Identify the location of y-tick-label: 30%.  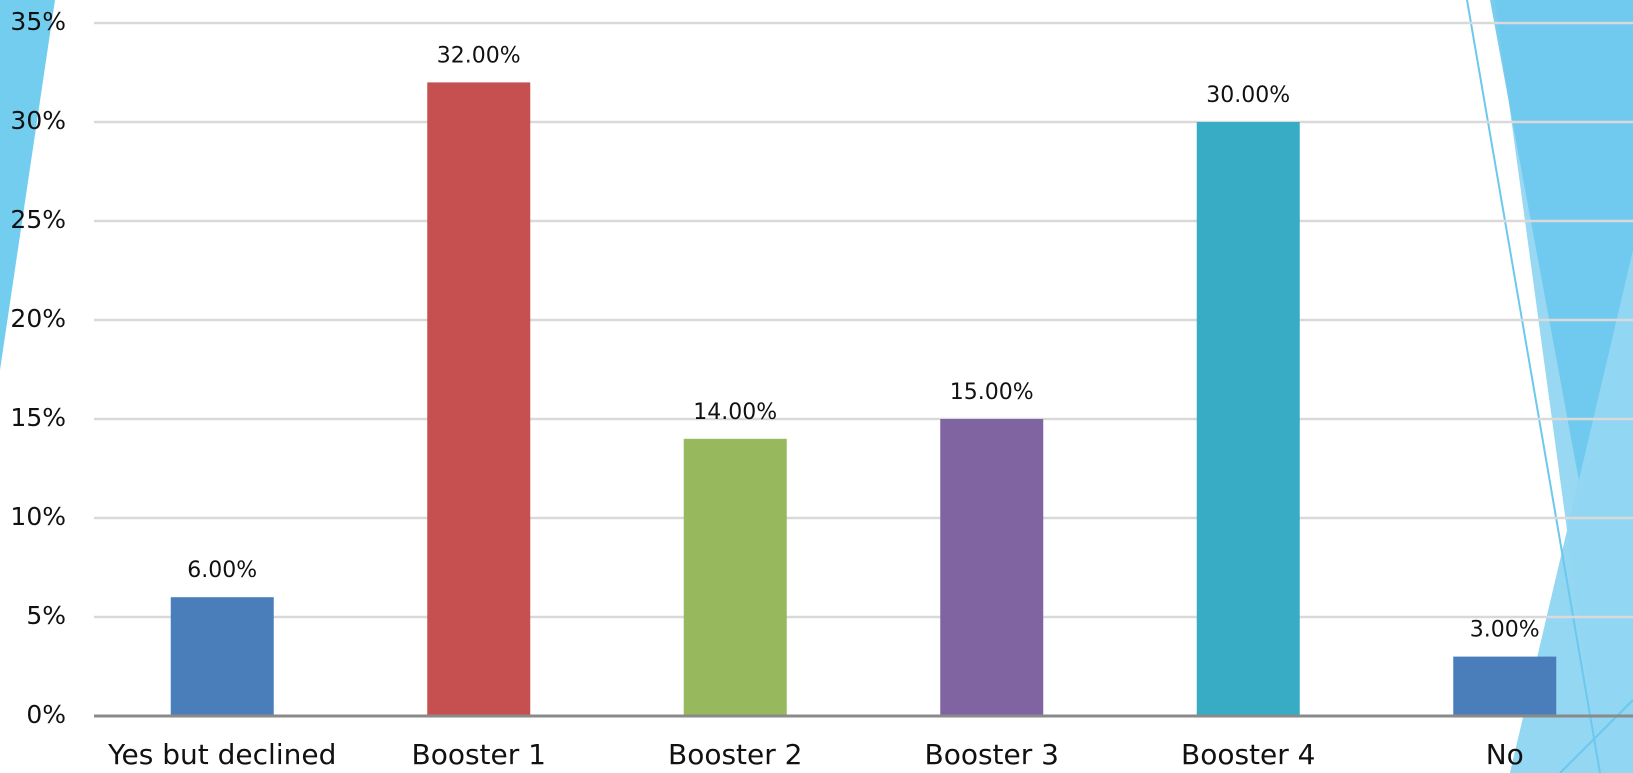
(38, 120).